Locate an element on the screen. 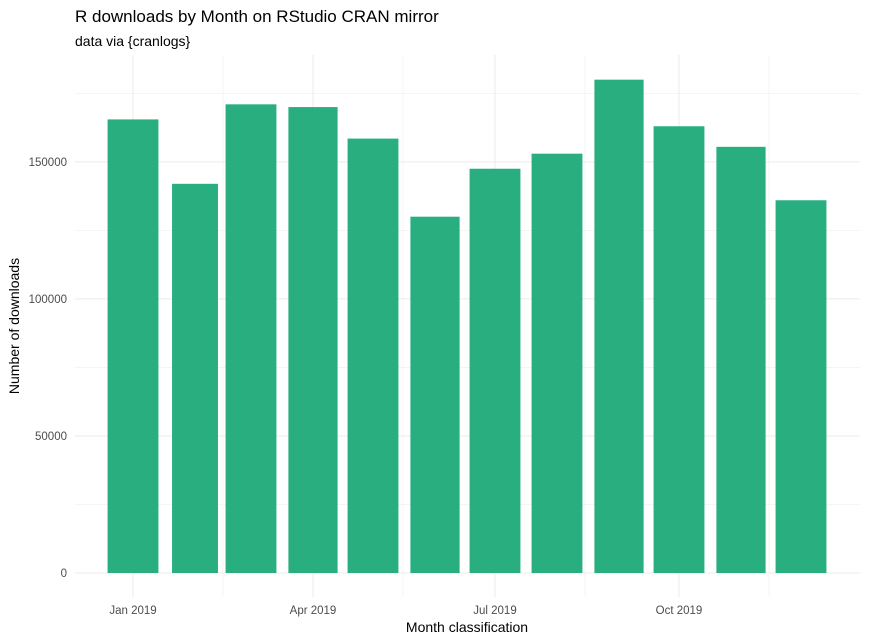  y-axis-ticks: 0 50000 100000 150000 is located at coordinates (48, 368).